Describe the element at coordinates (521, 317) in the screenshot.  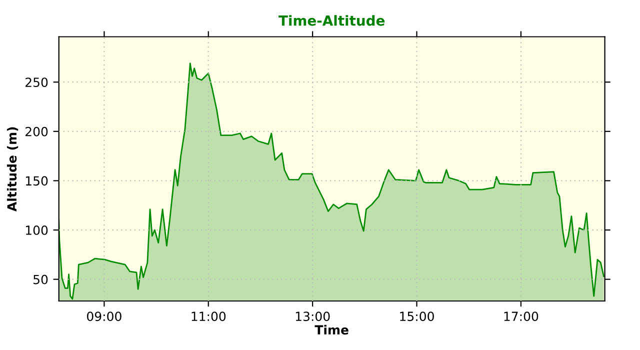
I see `x-tick-label: 17:00` at that location.